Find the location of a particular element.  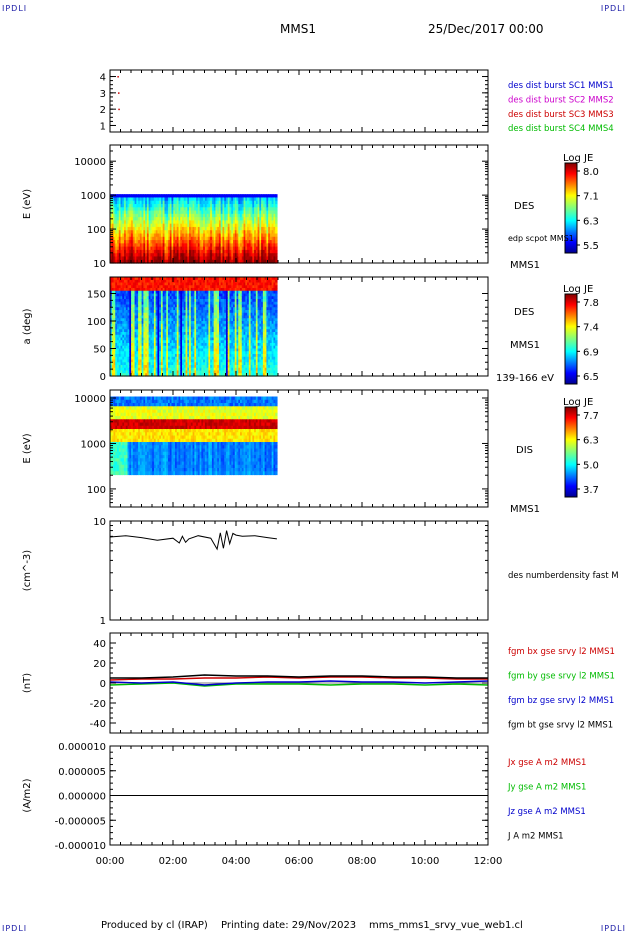

footer-file: mms_mms1_srvy_vue_web1.cl is located at coordinates (446, 925).